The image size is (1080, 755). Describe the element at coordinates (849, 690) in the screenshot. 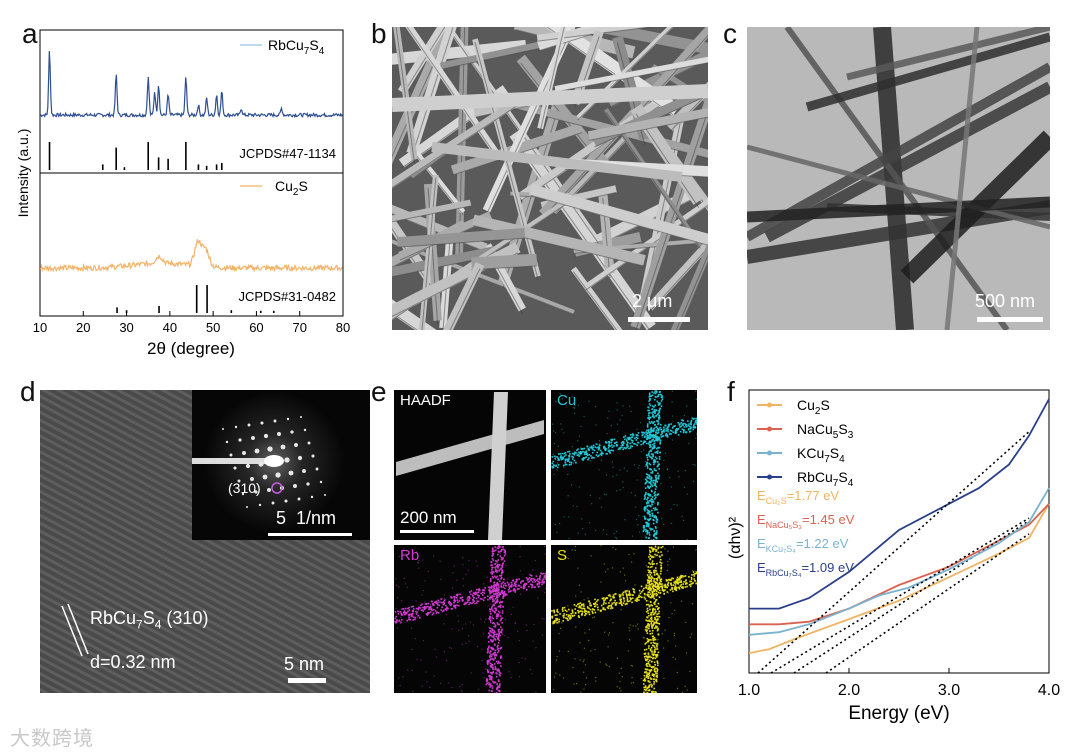

I see `tauc-xtick-label-1: 2.0` at that location.